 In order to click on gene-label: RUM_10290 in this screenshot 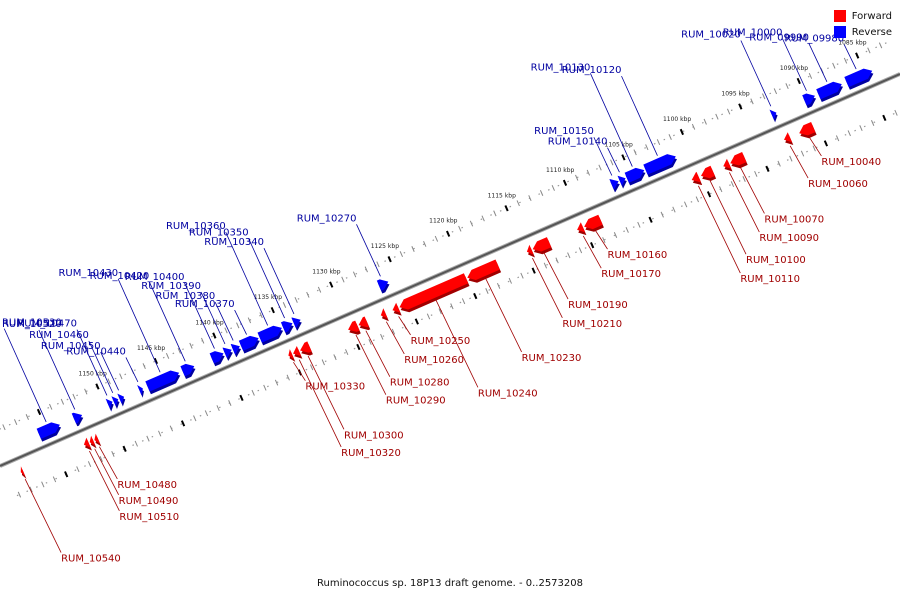, I will do `click(416, 401)`.